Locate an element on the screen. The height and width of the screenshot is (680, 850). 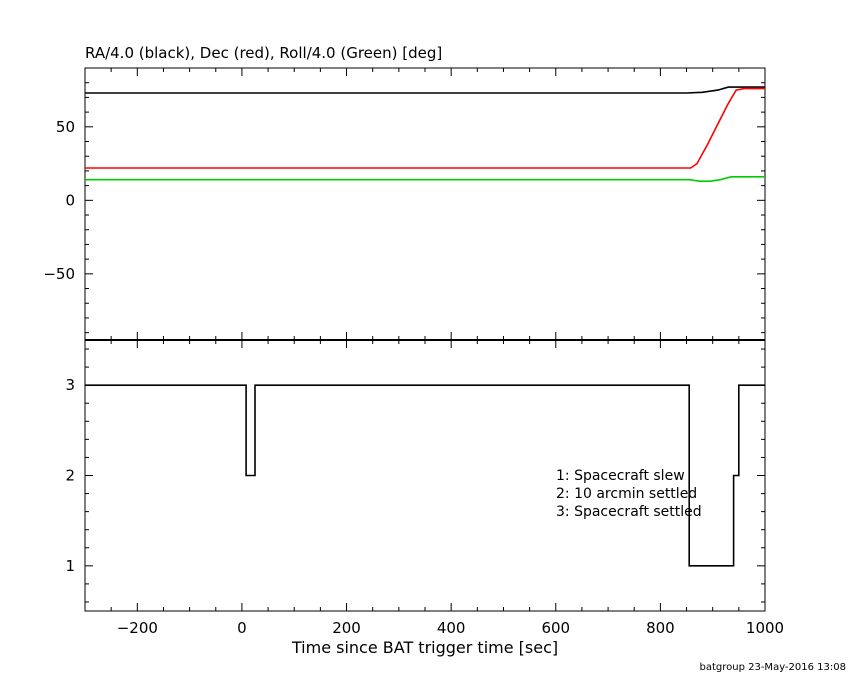
top-ytick-label: 0 is located at coordinates (70, 200).